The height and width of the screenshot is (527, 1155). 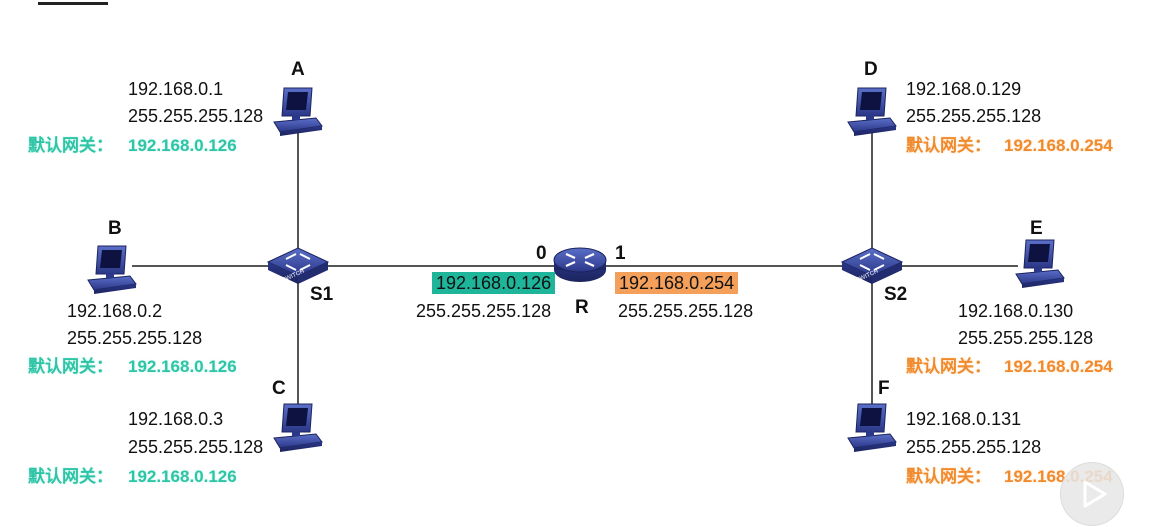 What do you see at coordinates (1016, 311) in the screenshot?
I see `host-e-ip: 192.168.0.130` at bounding box center [1016, 311].